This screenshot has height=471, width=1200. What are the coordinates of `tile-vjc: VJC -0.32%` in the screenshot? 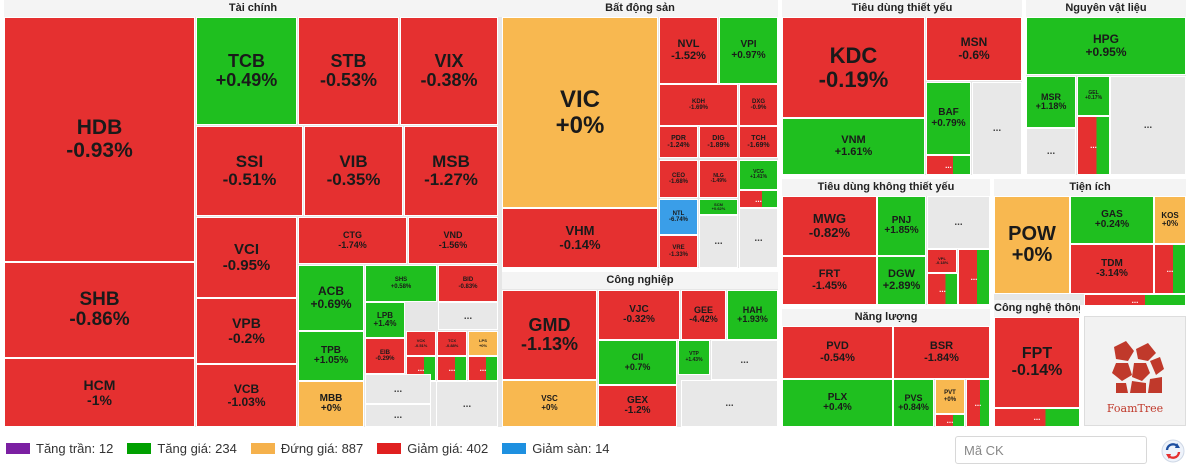 It's located at (639, 315).